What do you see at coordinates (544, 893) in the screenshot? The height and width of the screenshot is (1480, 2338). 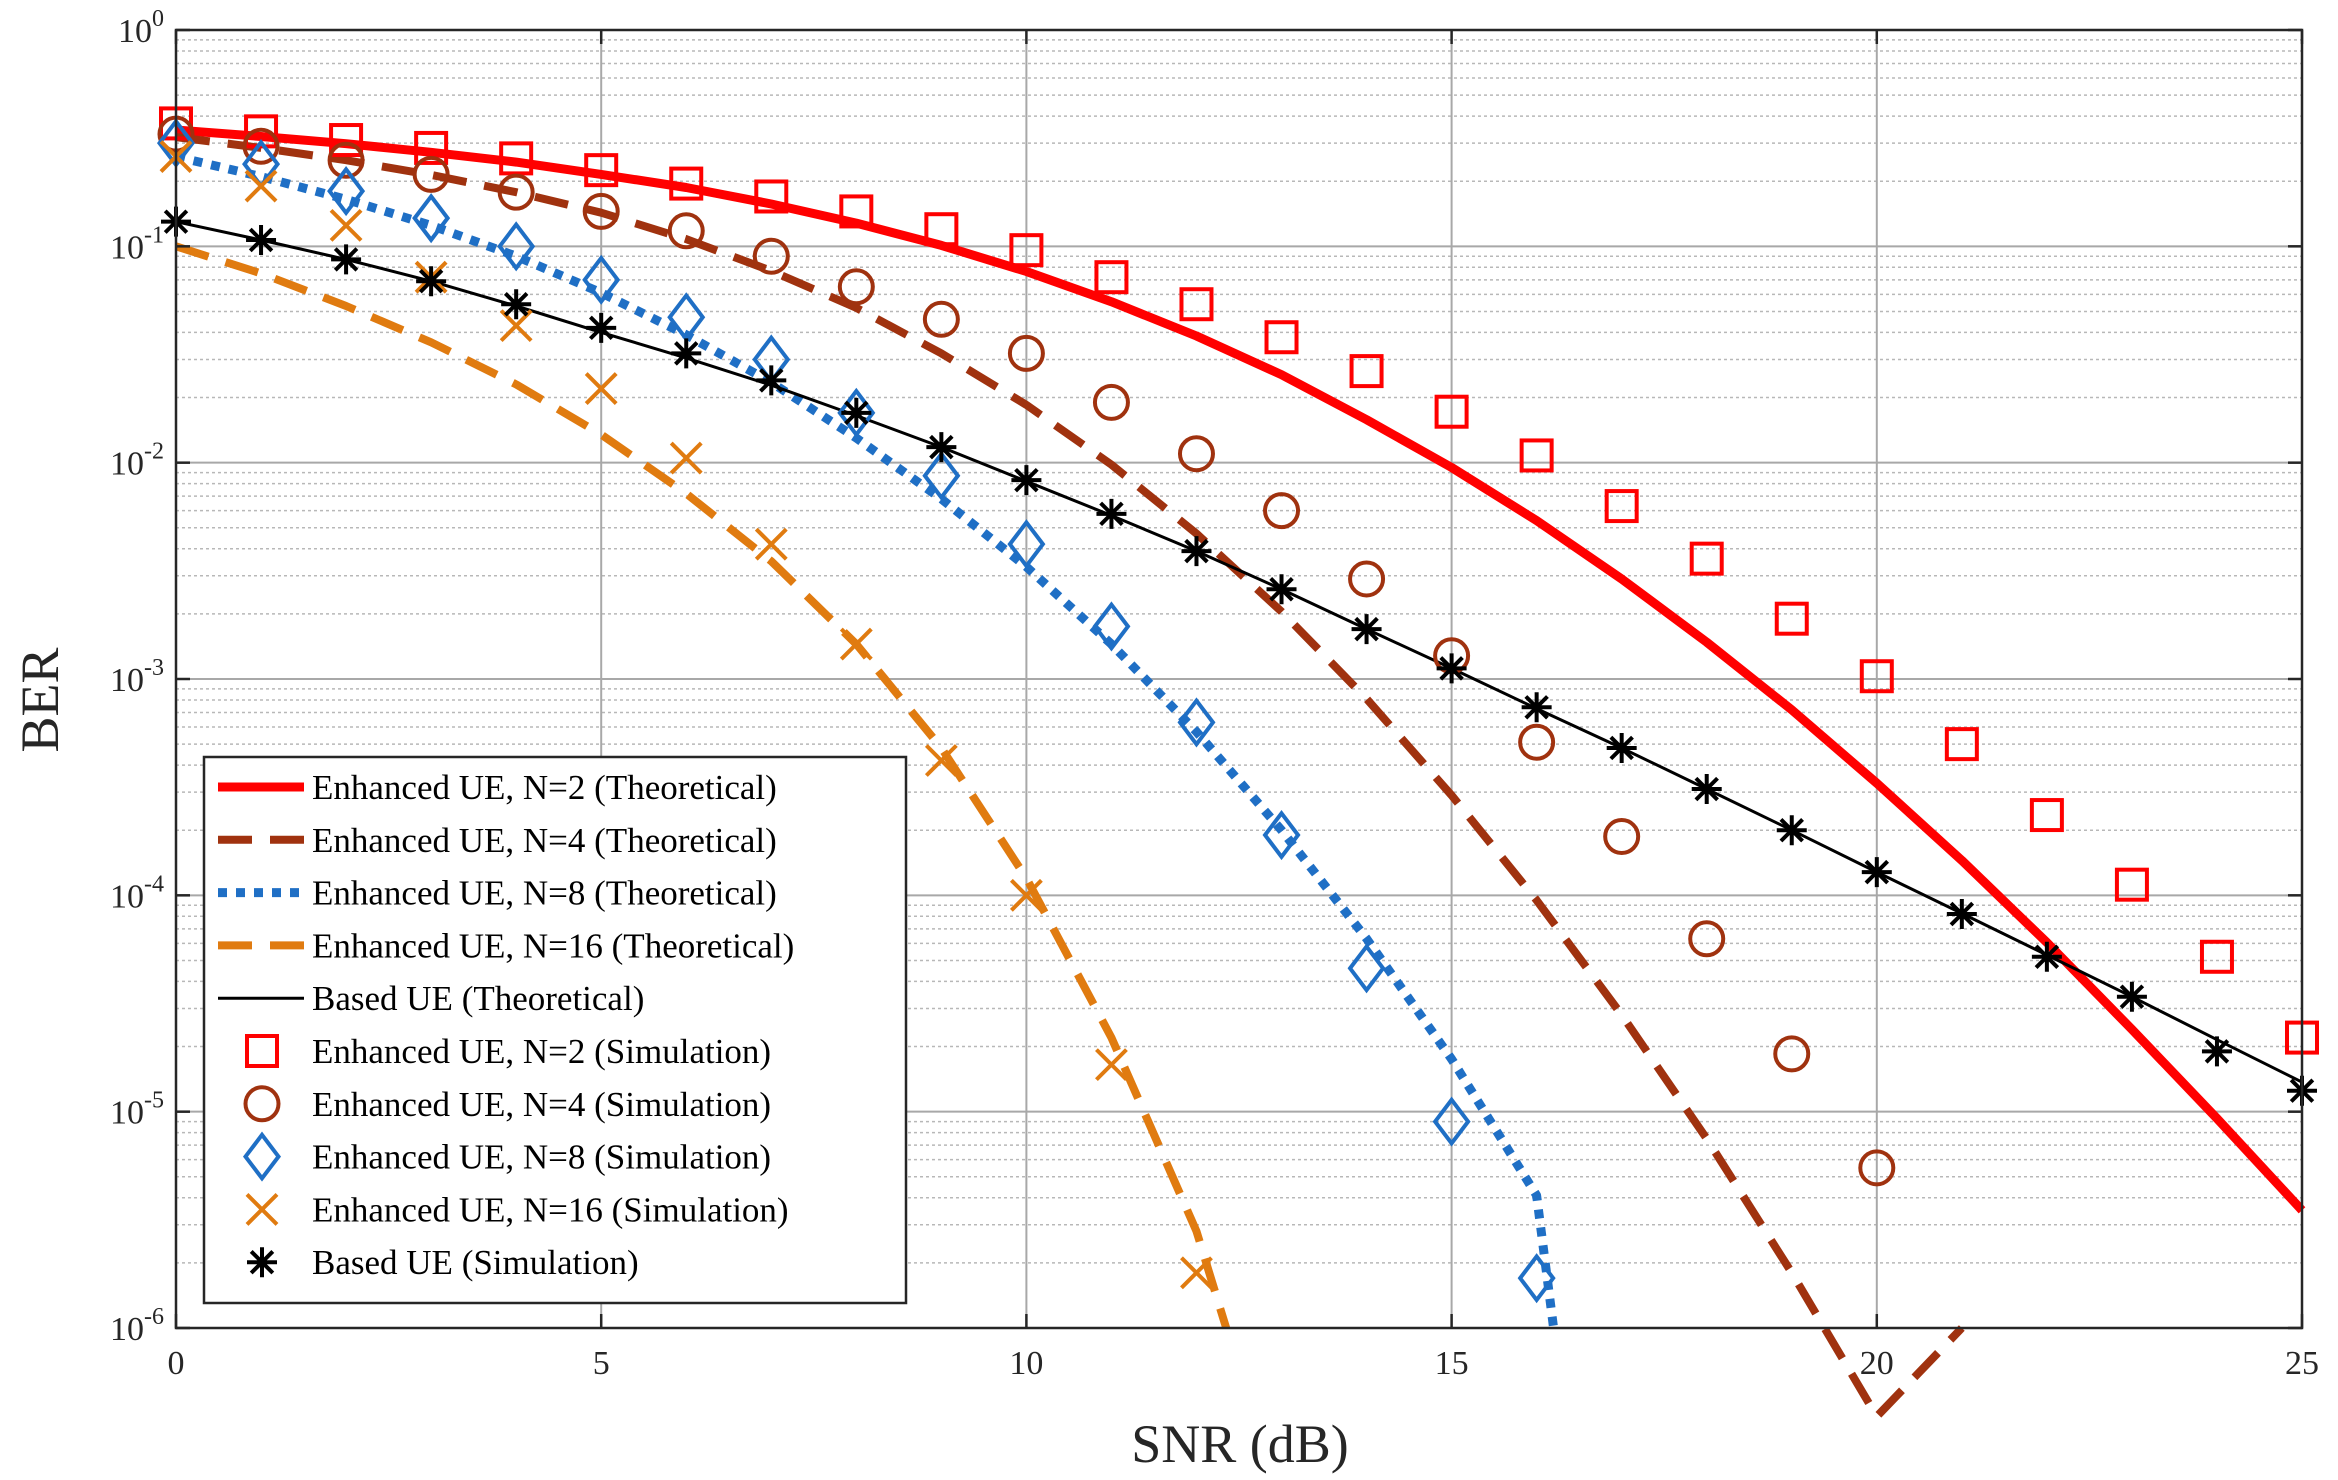 I see `legend-label: Enhanced UE, N=8 (Theoretical)` at bounding box center [544, 893].